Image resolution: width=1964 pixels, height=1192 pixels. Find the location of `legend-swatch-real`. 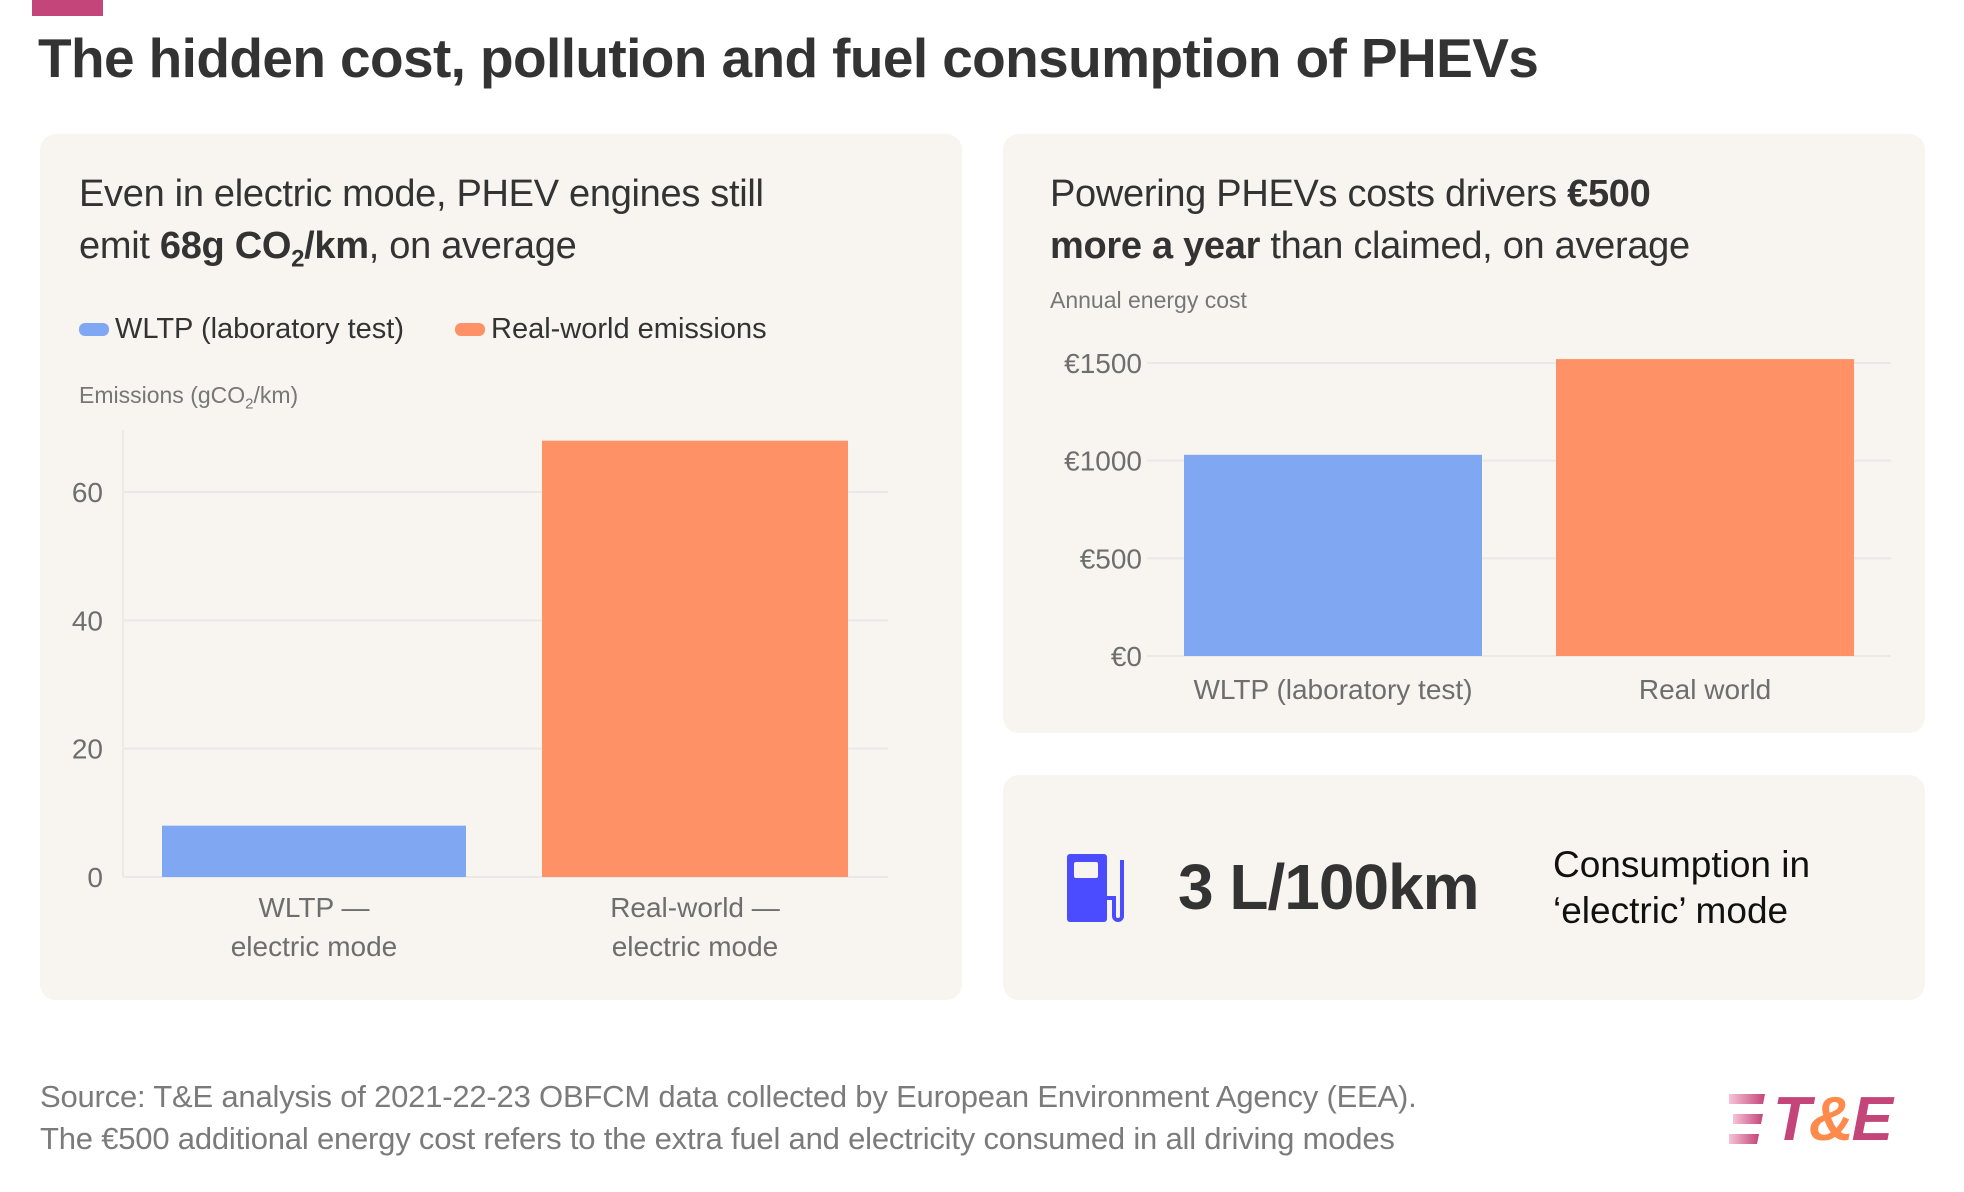

legend-swatch-real is located at coordinates (470, 329).